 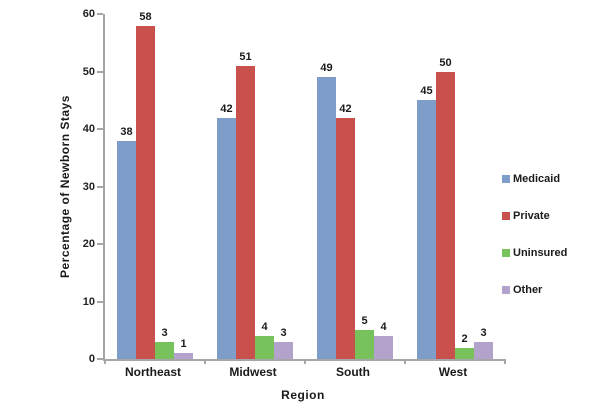 I want to click on legend-label: Uninsured, so click(x=540, y=252).